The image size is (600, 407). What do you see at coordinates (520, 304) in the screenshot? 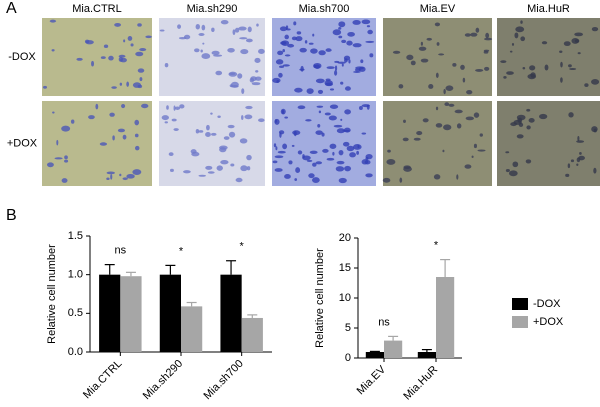
I see `legend-swatch` at bounding box center [520, 304].